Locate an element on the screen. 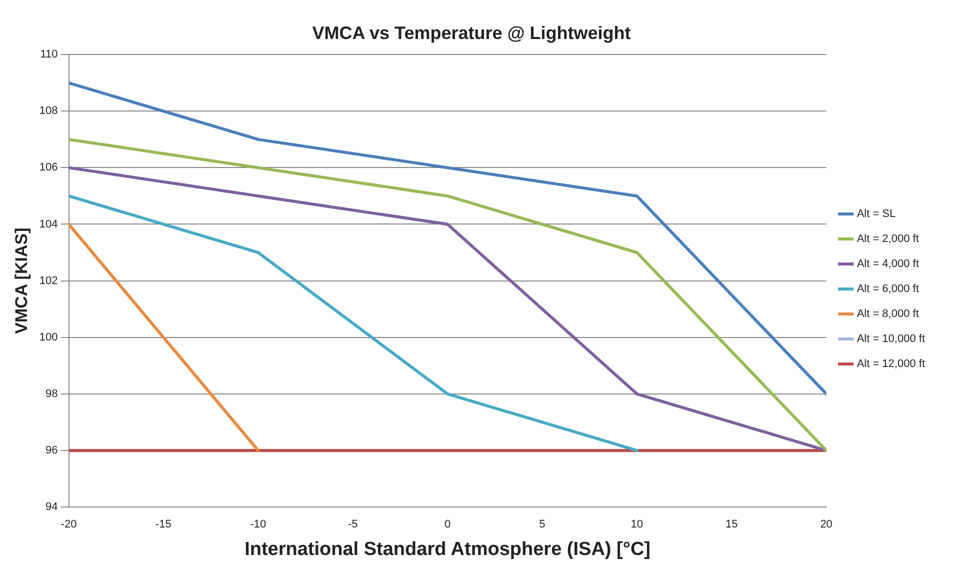 The image size is (959, 573). legend-label: Alt = 2,000 ft is located at coordinates (887, 239).